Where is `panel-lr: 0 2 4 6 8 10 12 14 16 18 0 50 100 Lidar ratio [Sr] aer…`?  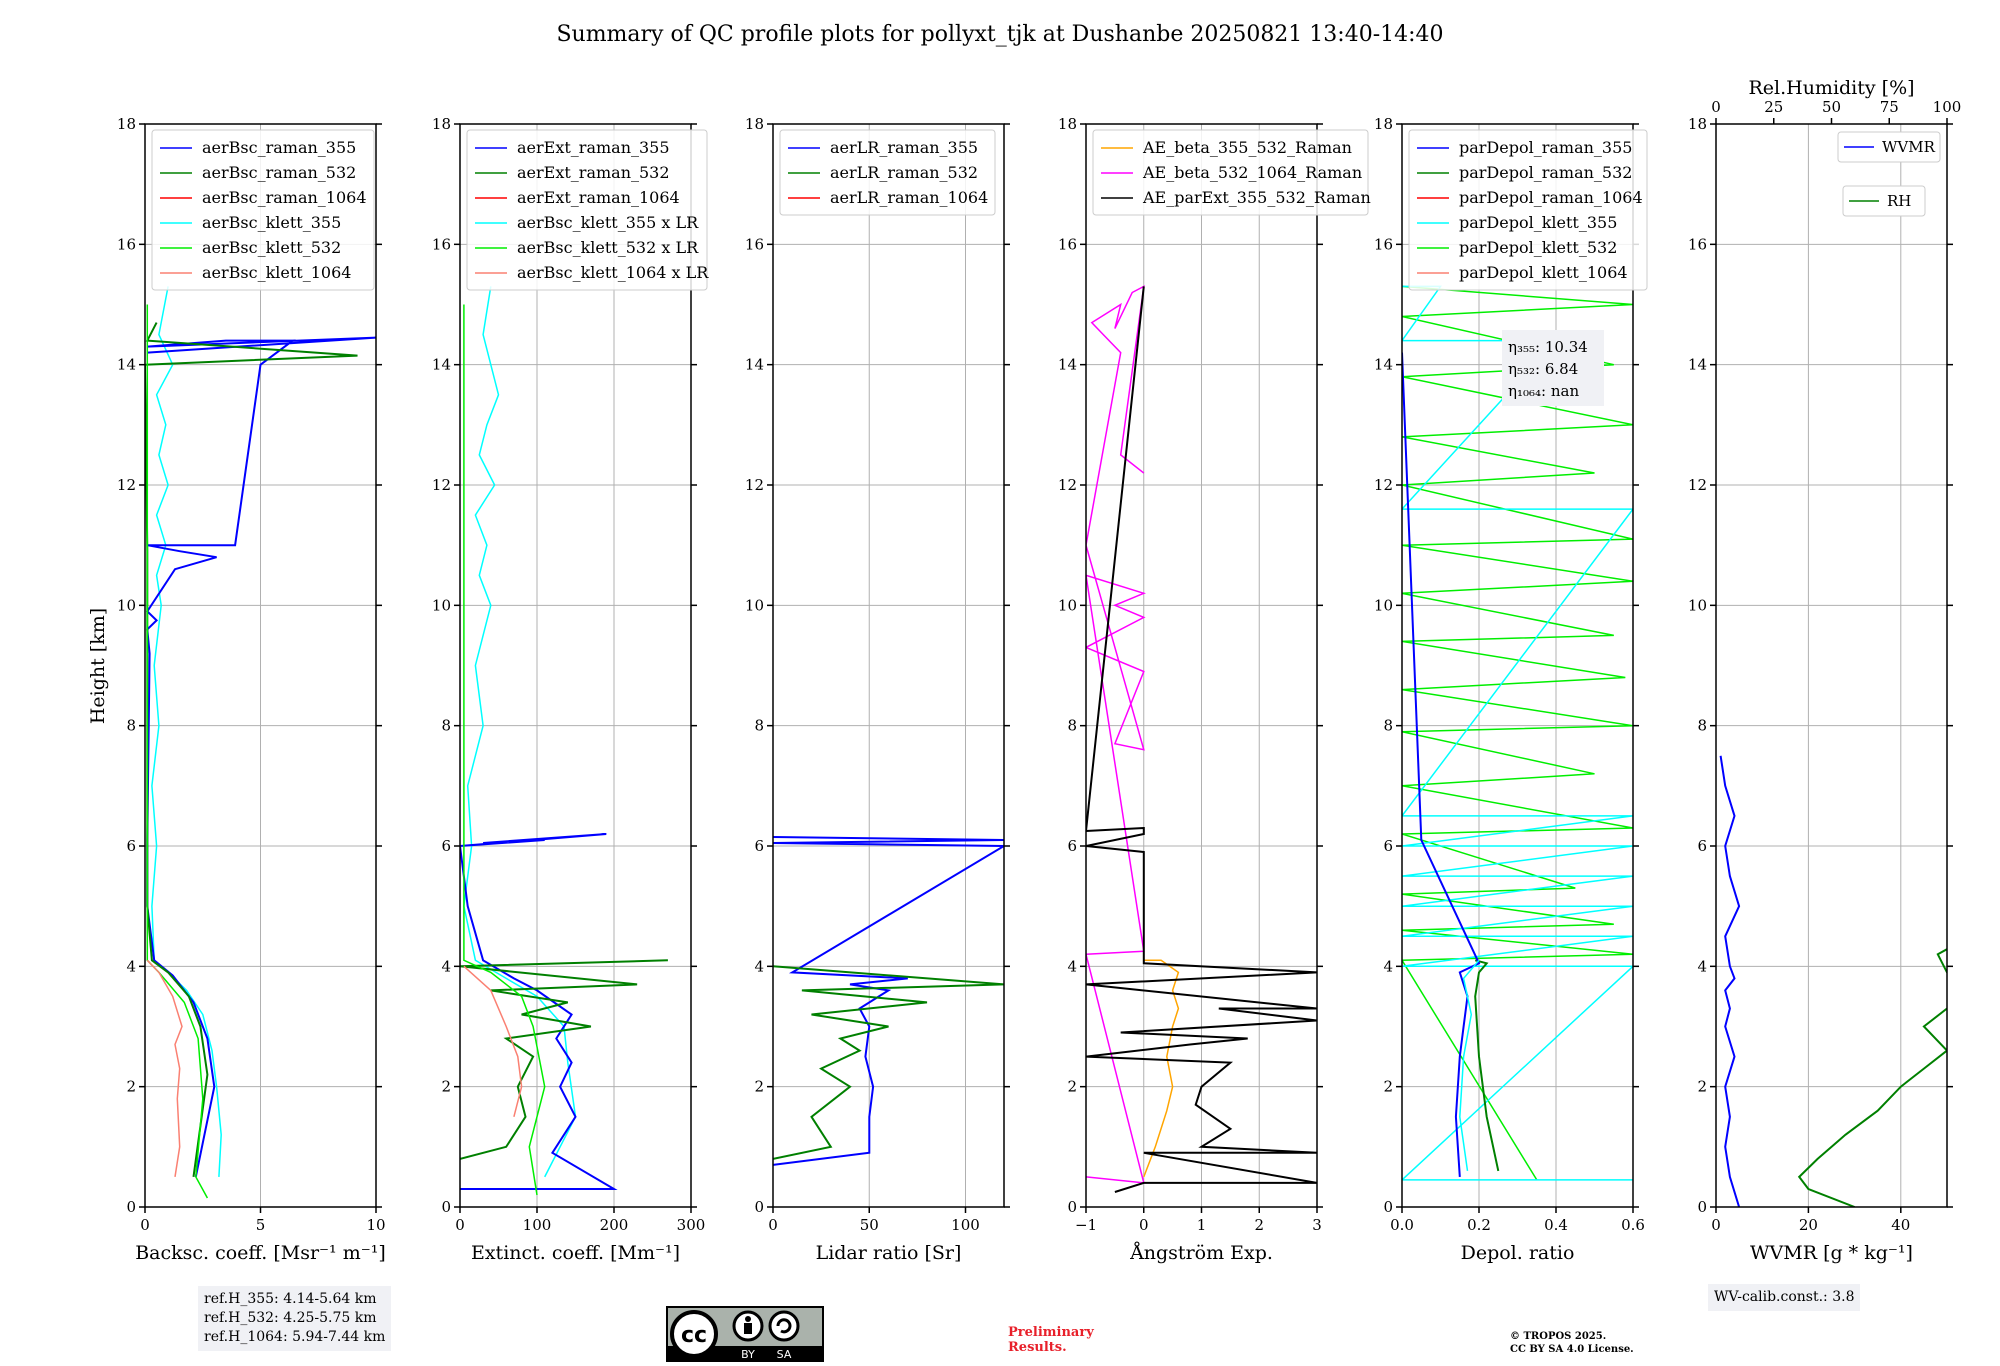
panel-lr: 0 2 4 6 8 10 12 14 16 18 0 50 100 Lidar ratio [Sr] aer… is located at coordinates (877, 689).